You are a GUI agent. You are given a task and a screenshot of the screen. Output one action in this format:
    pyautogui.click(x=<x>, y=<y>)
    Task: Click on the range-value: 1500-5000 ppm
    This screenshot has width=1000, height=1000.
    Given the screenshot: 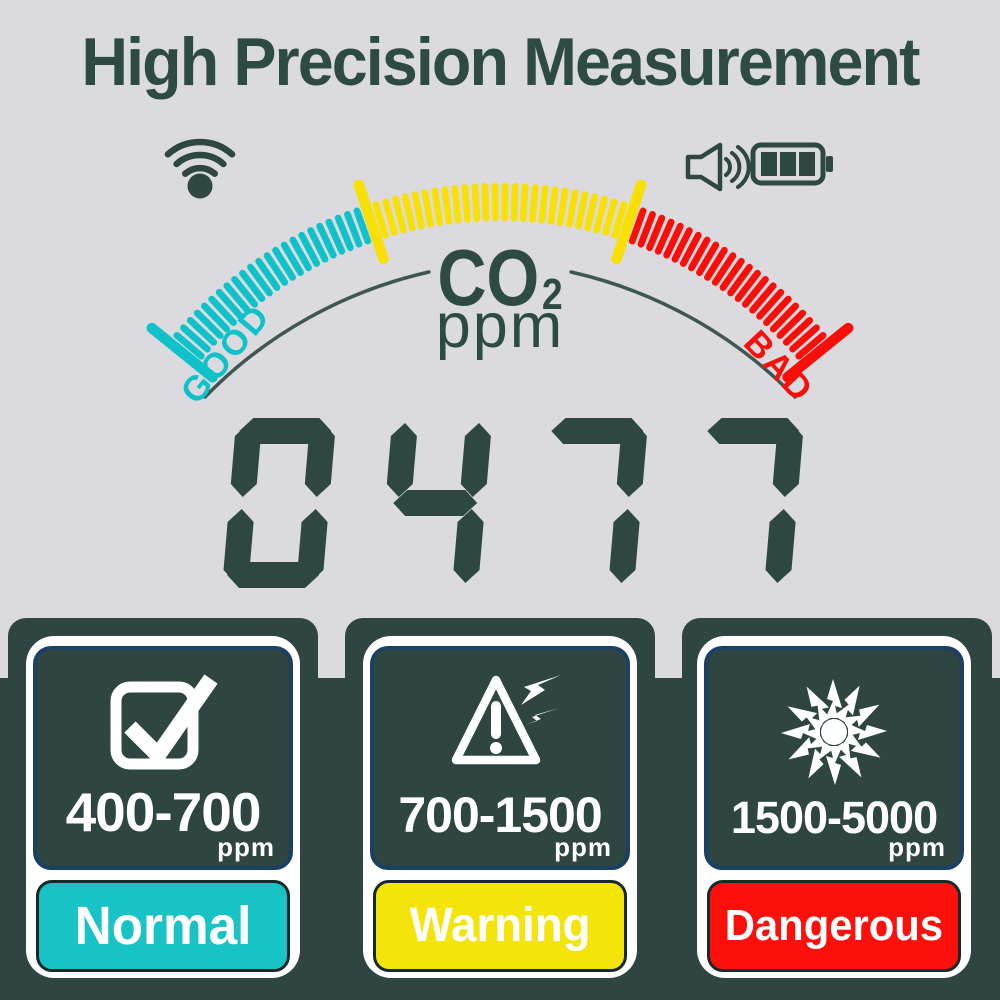 What is the action you would take?
    pyautogui.click(x=838, y=827)
    